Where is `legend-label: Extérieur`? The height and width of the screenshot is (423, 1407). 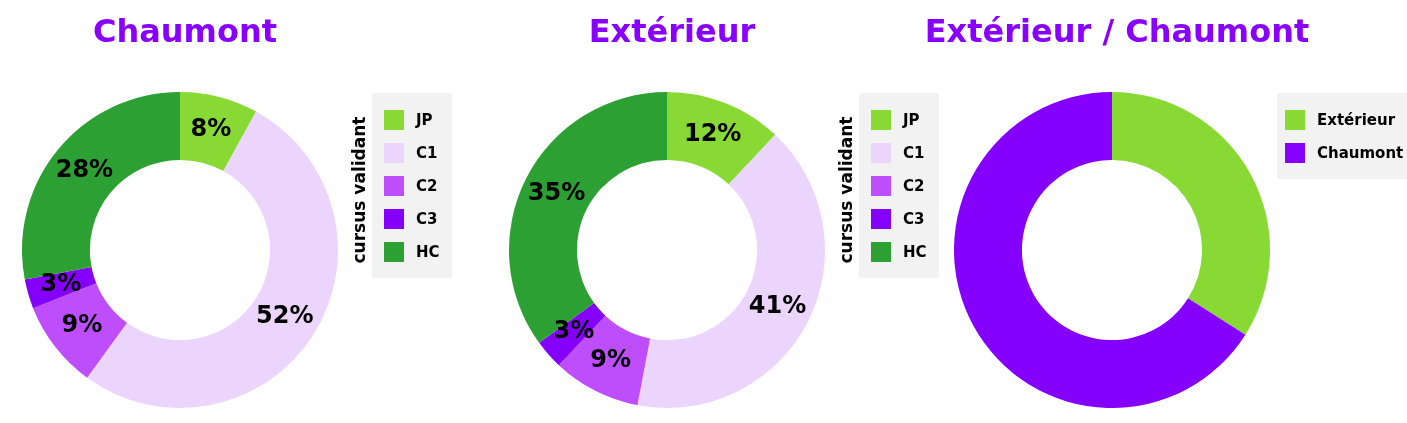
legend-label: Extérieur is located at coordinates (1356, 119).